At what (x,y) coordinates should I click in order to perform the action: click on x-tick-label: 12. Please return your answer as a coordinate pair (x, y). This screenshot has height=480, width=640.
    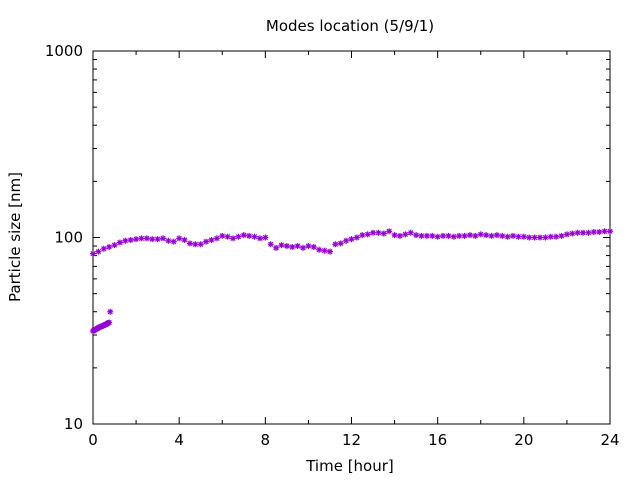
    Looking at the image, I should click on (351, 440).